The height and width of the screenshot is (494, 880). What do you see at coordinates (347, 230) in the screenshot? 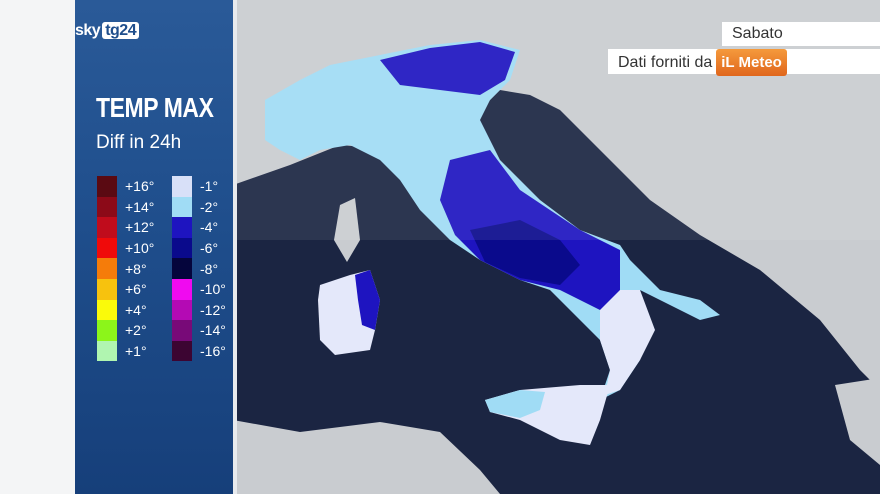
I see `corsica` at bounding box center [347, 230].